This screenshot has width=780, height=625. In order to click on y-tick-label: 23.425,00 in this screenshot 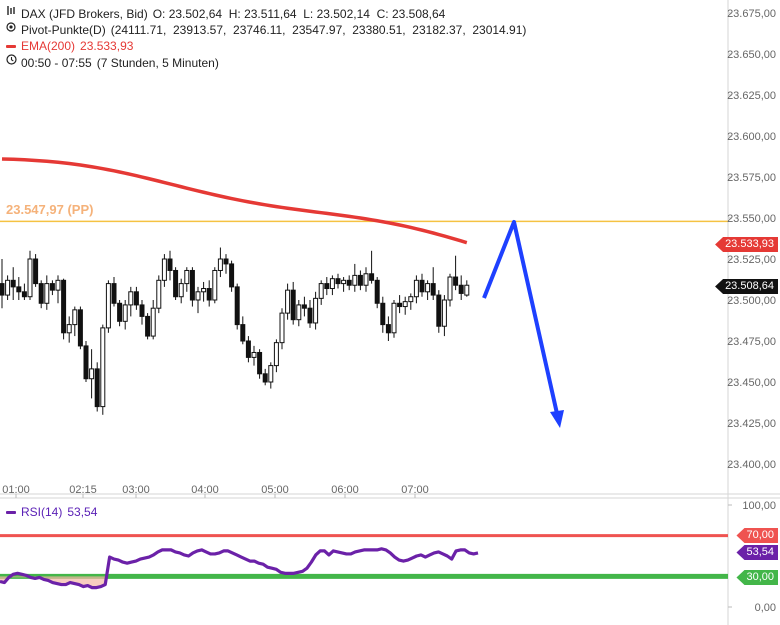, I will do `click(751, 424)`.